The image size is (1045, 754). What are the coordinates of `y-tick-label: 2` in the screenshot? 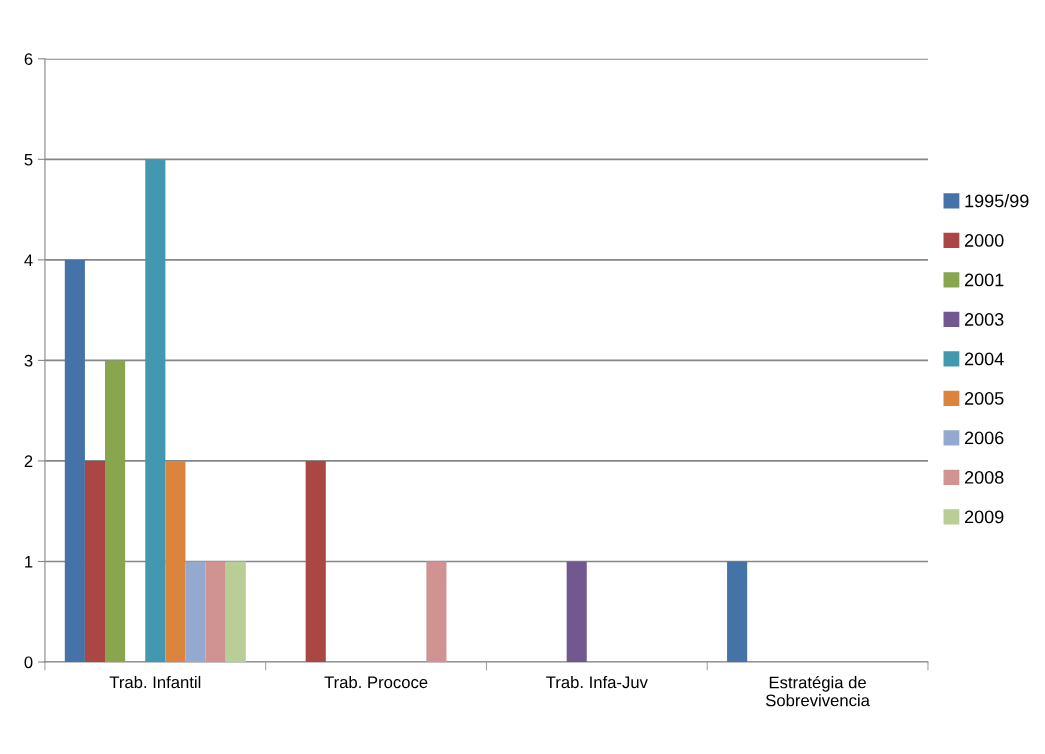 It's located at (28, 461).